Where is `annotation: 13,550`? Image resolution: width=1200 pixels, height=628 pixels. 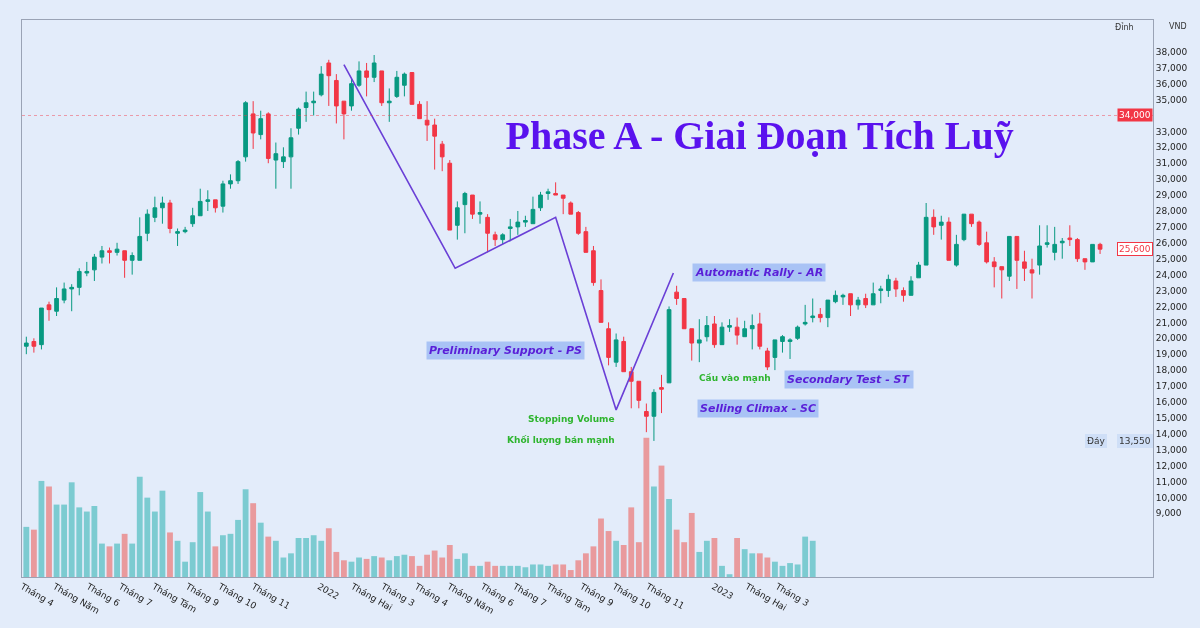
annotation: 13,550 is located at coordinates (1135, 441).